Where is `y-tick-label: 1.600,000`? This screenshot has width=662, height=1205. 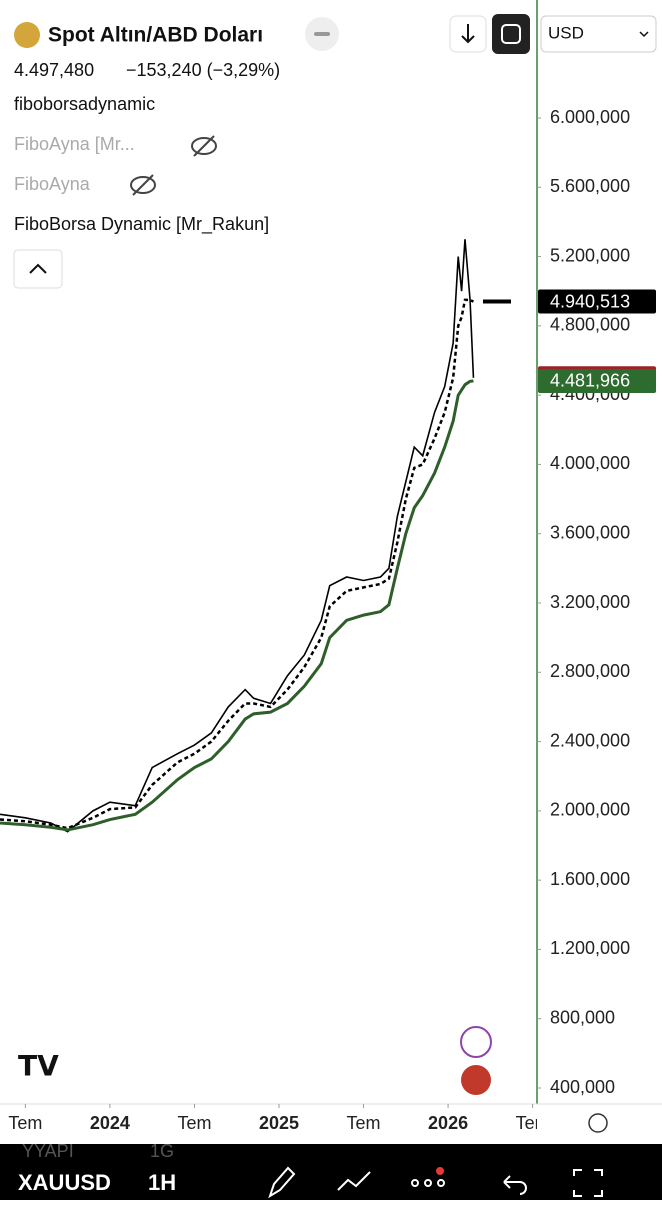
y-tick-label: 1.600,000 is located at coordinates (590, 879).